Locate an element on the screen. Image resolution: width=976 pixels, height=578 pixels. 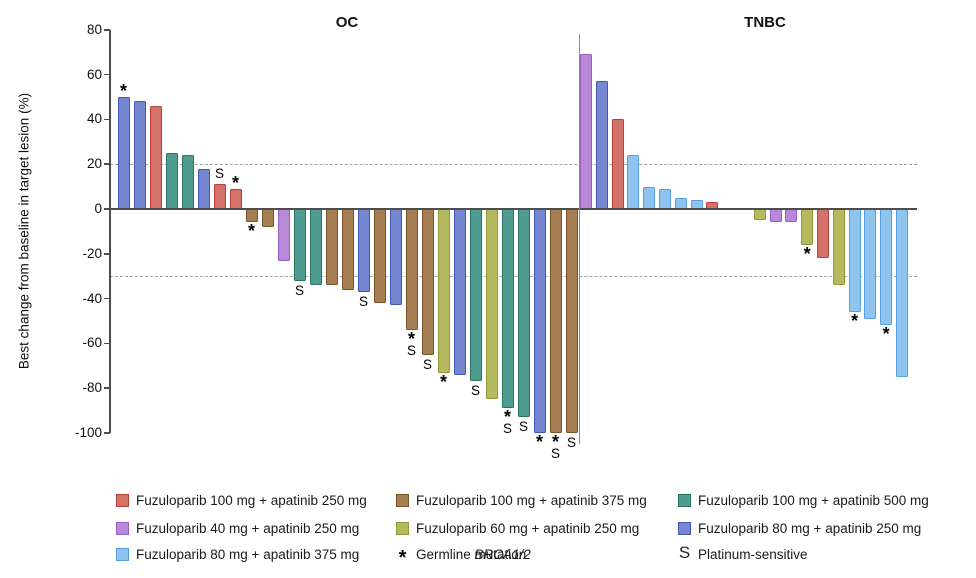
y-tick-label: -100 is located at coordinates (88, 432).